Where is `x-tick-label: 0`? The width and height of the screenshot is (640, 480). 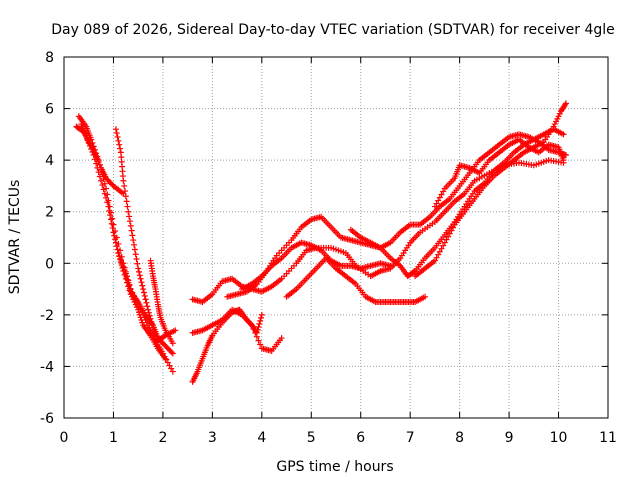
x-tick-label: 0 is located at coordinates (64, 438).